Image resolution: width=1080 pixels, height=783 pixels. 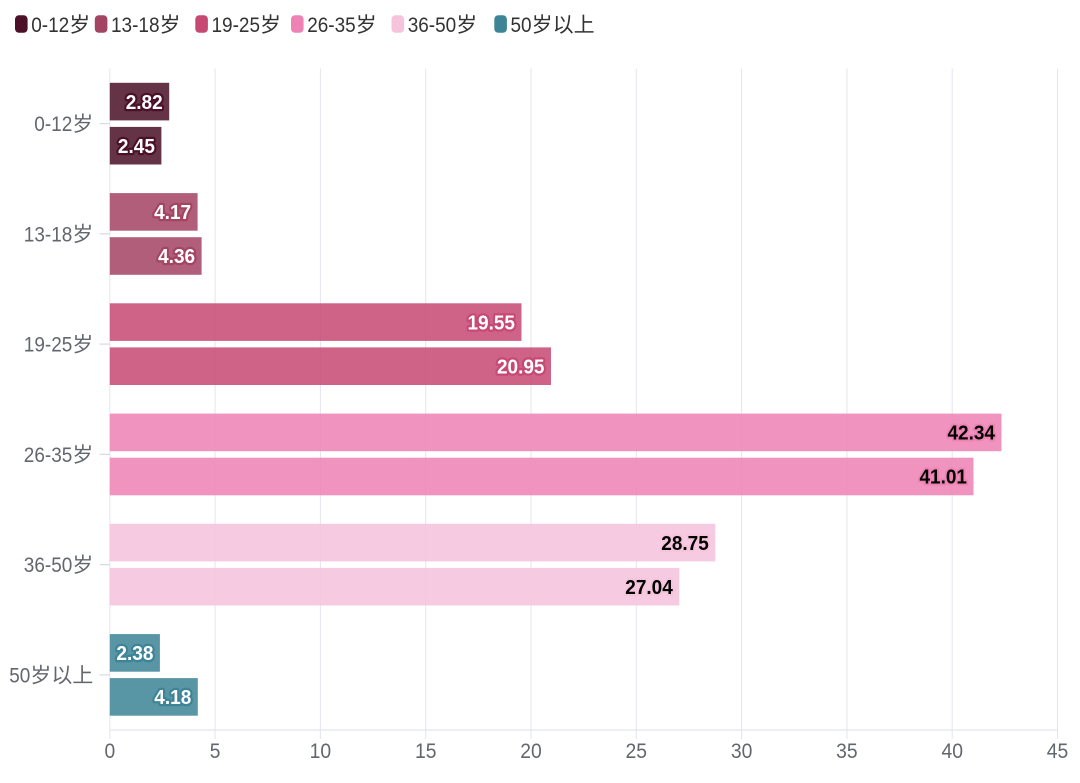 I want to click on svg-text: 19.55, so click(x=492, y=322).